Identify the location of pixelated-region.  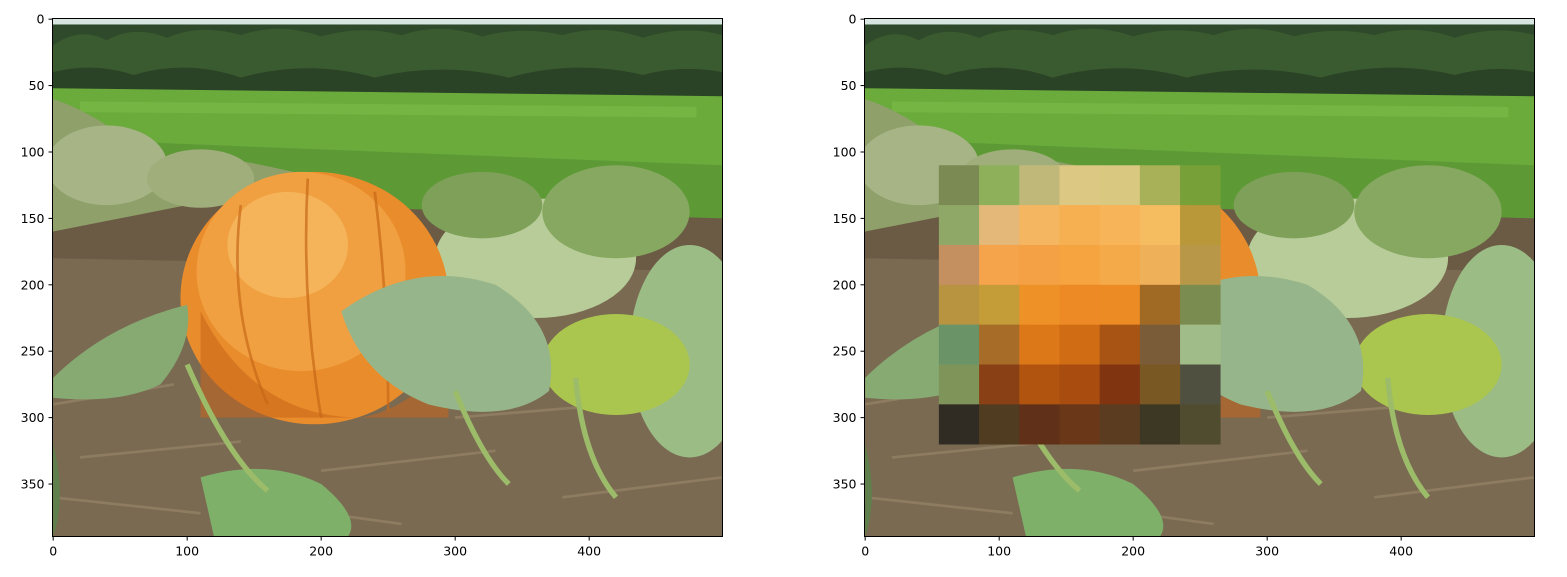
(1079, 305).